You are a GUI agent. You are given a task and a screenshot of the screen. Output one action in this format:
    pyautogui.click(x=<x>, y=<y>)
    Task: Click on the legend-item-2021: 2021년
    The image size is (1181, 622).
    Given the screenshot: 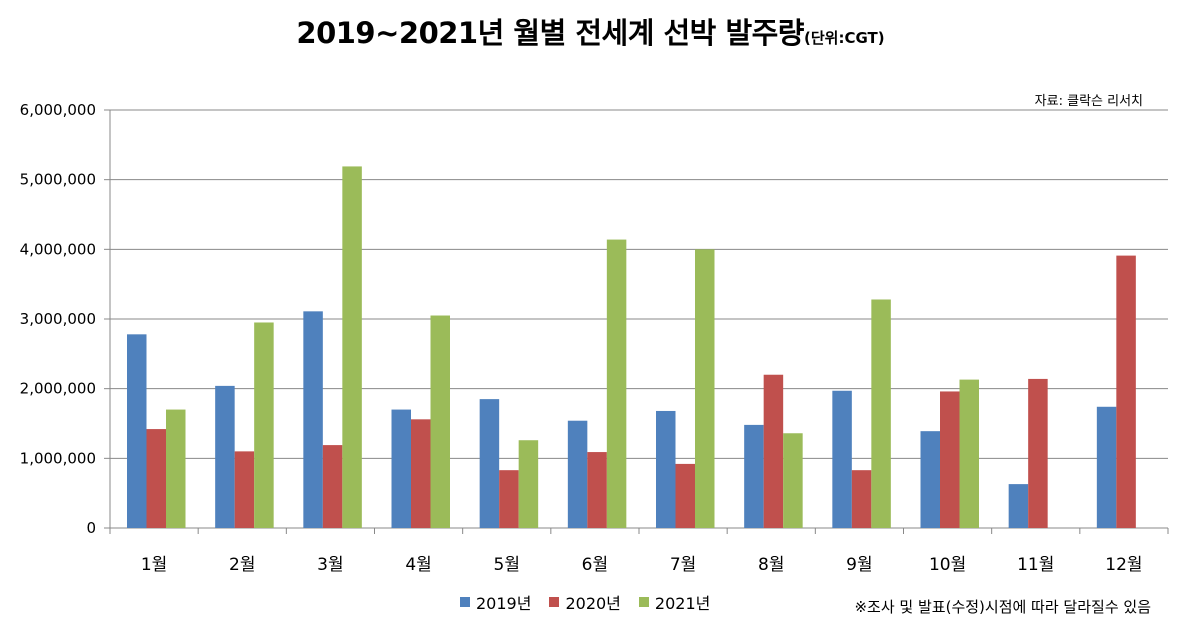 What is the action you would take?
    pyautogui.click(x=674, y=602)
    